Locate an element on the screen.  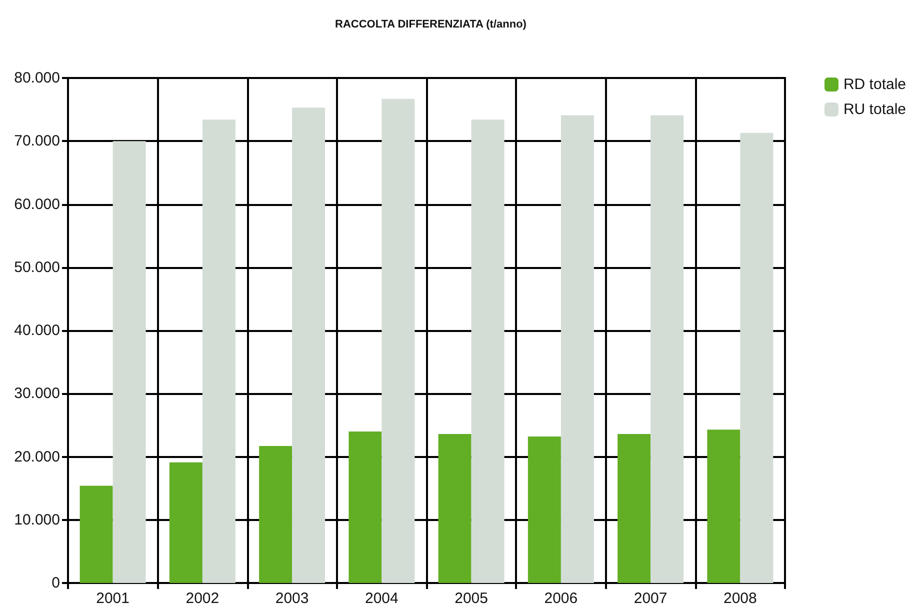
y-tick-label: 10.000 is located at coordinates (37, 519).